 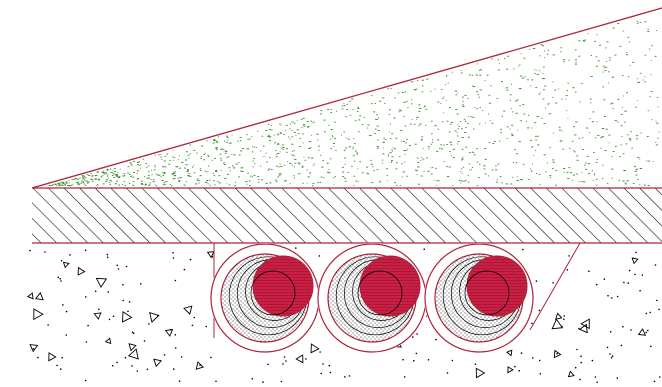 I want to click on pipe, so click(x=479, y=298).